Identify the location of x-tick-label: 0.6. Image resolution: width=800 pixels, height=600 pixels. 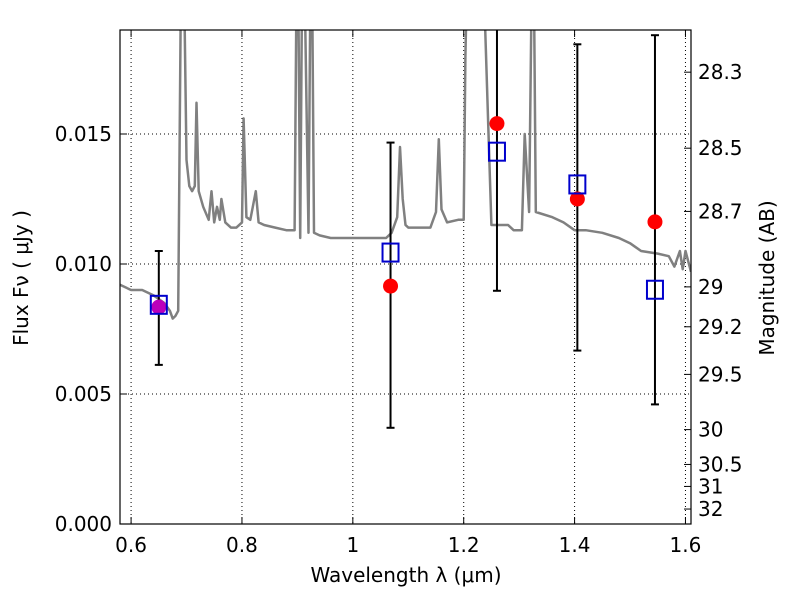
(131, 545).